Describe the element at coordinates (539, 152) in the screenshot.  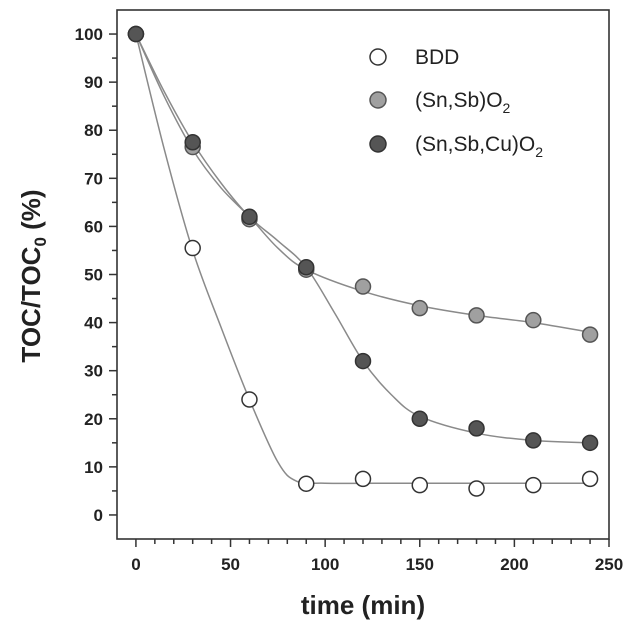
I see `legend-label-snsbcu-subscript: 2` at that location.